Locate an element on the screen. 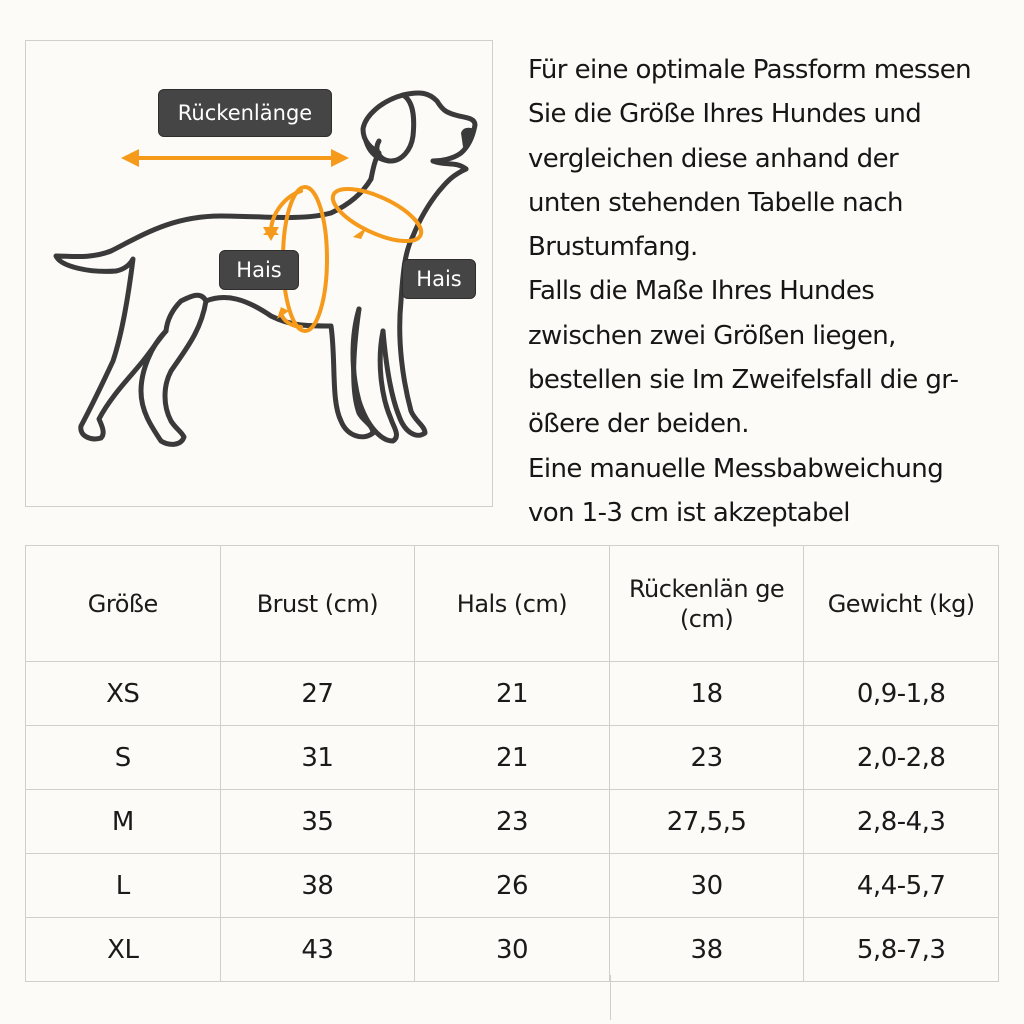 This screenshot has width=1024, height=1024. header-size: Größe is located at coordinates (123, 603).